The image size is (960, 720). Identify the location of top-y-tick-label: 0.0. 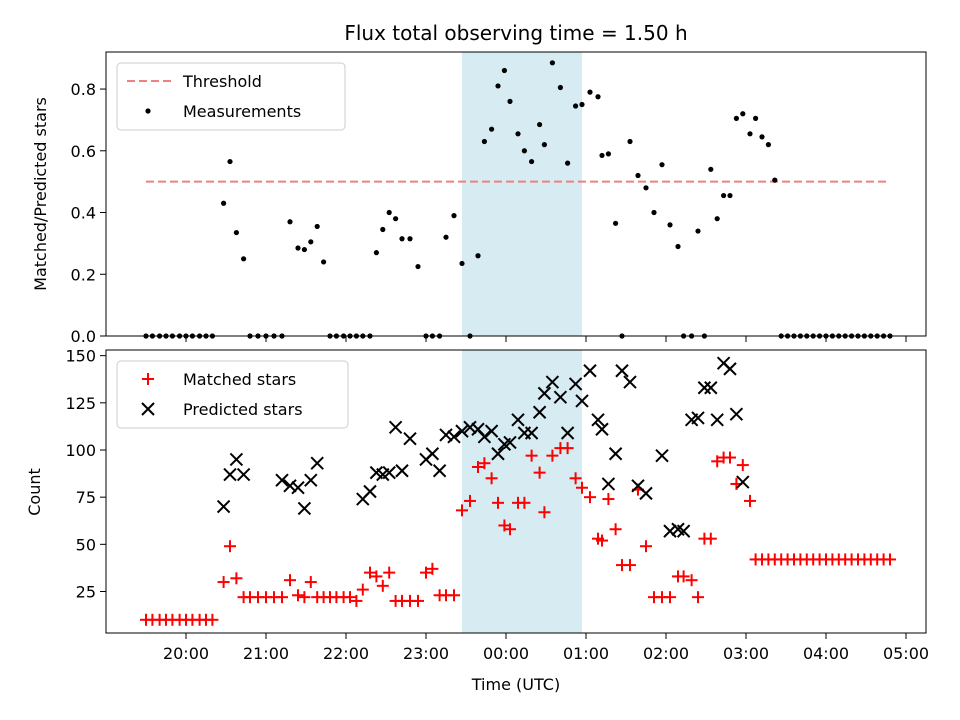
(83, 336).